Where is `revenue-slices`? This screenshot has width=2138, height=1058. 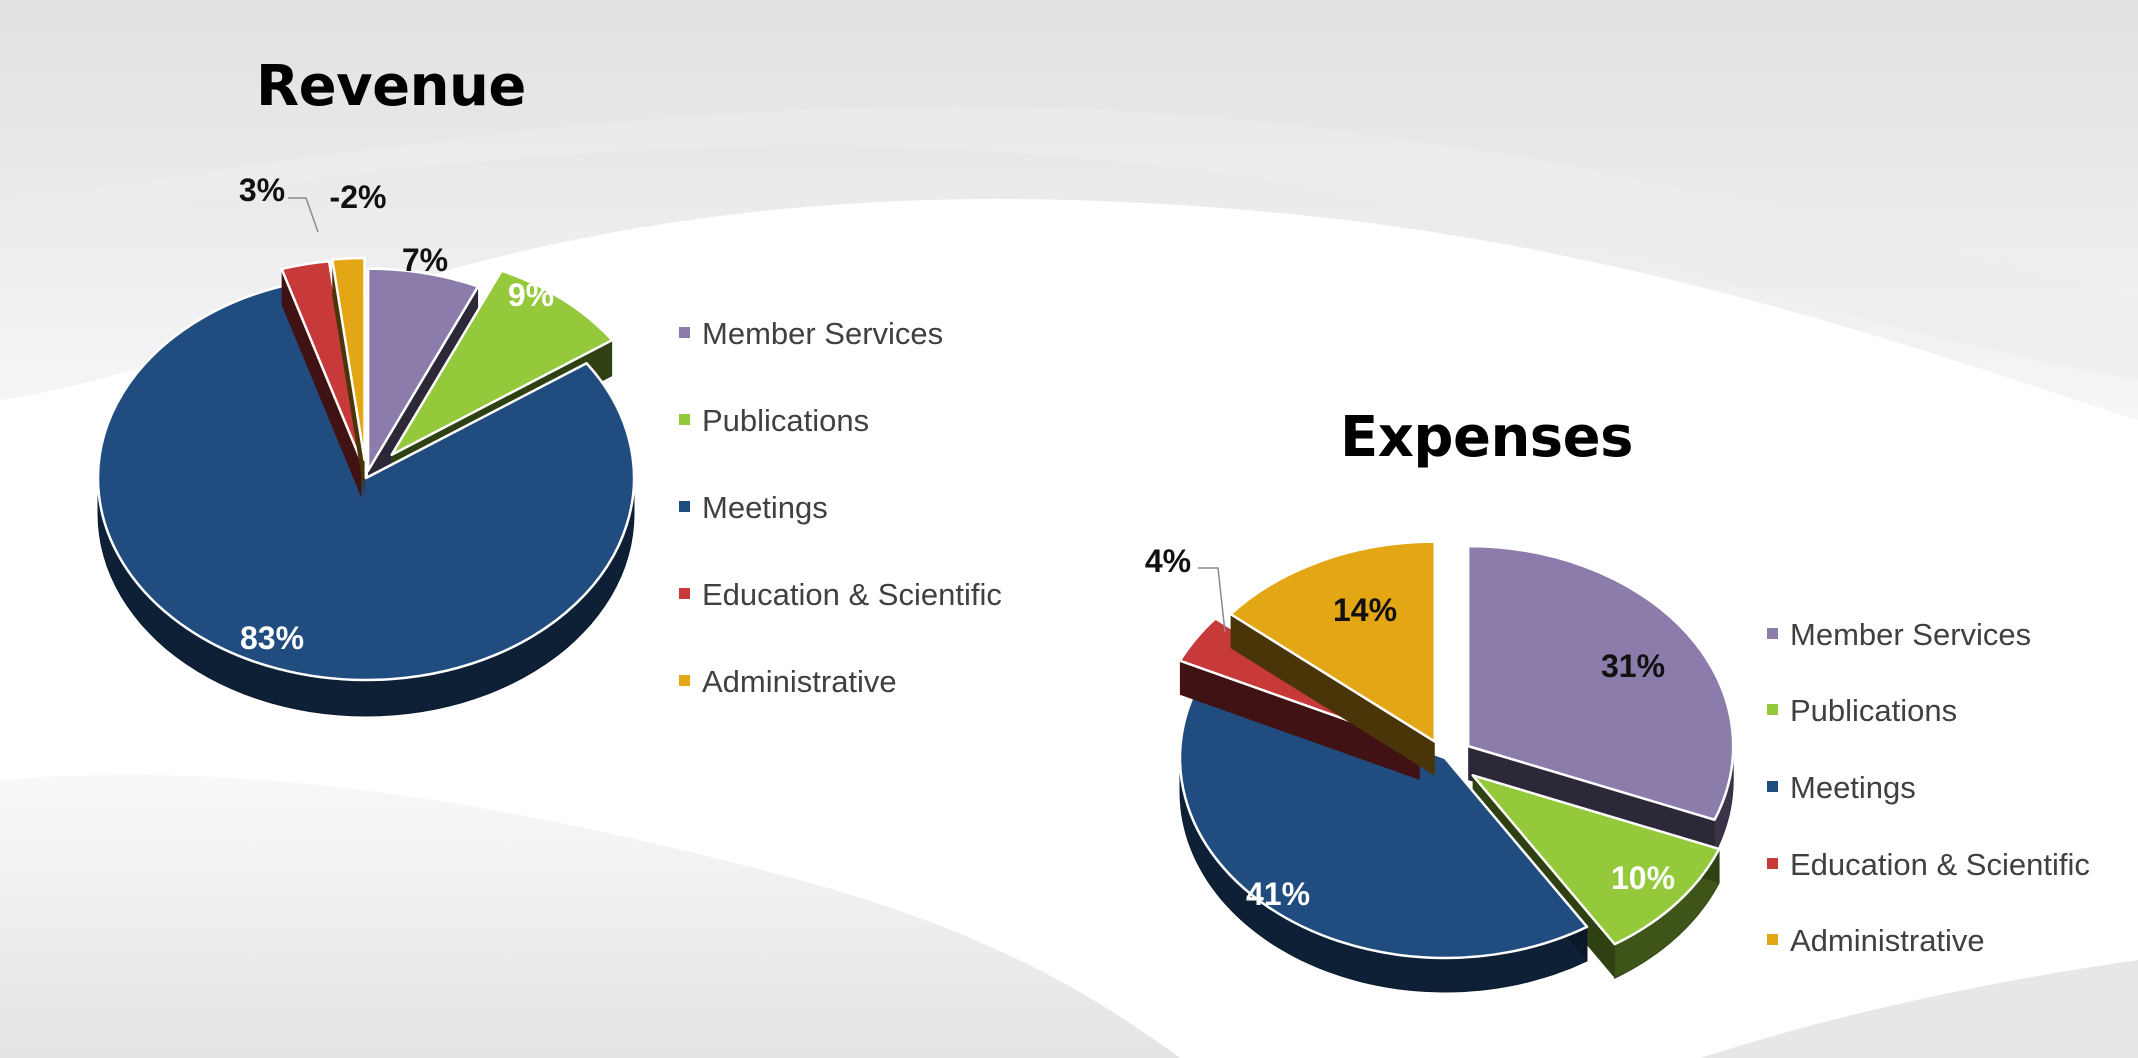
revenue-slices is located at coordinates (366, 486).